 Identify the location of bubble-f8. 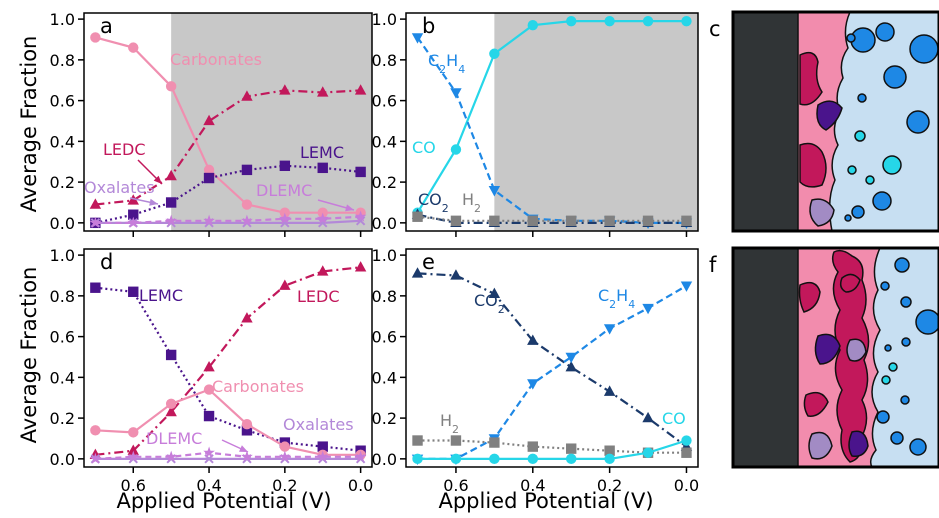
(886, 380).